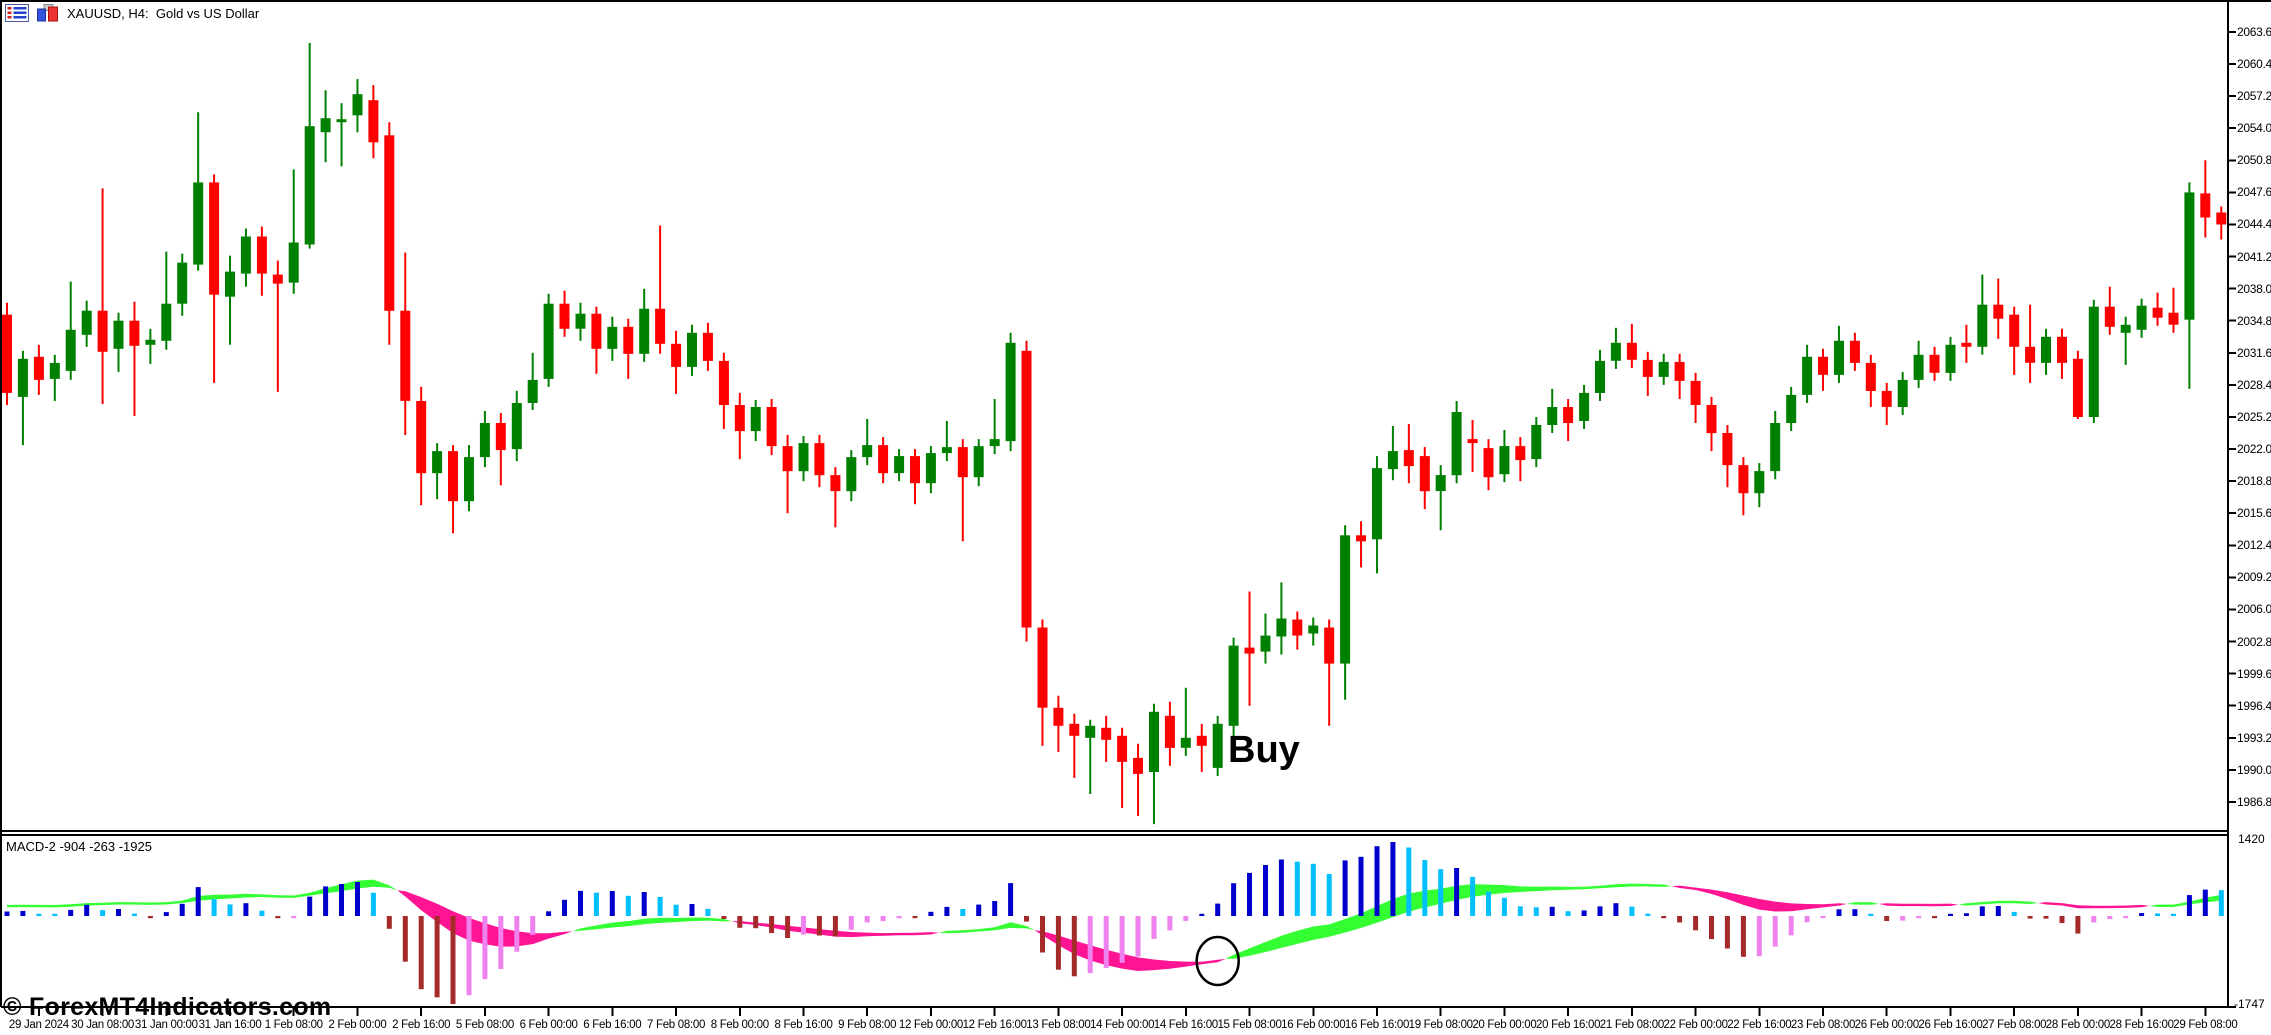 Image resolution: width=2271 pixels, height=1035 pixels. I want to click on price-tick-label: 1990.00, so click(2254, 769).